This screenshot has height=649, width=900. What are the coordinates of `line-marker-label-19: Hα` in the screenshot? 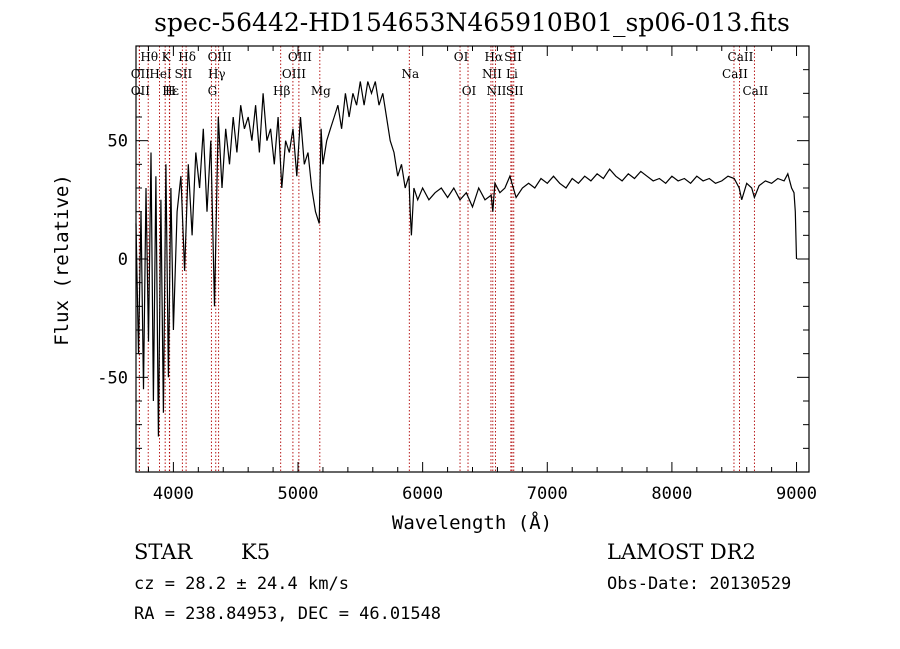 It's located at (494, 57).